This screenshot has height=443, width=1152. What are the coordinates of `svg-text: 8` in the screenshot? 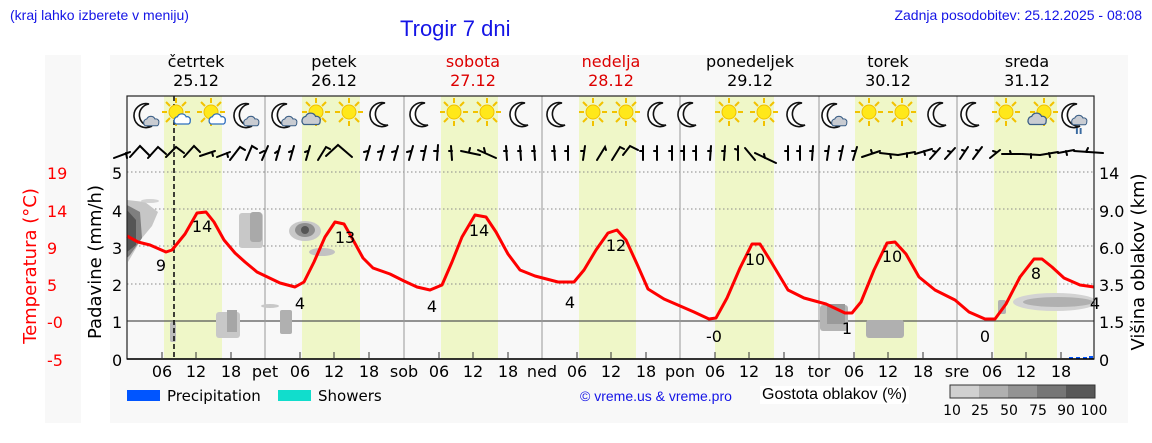 It's located at (1036, 273).